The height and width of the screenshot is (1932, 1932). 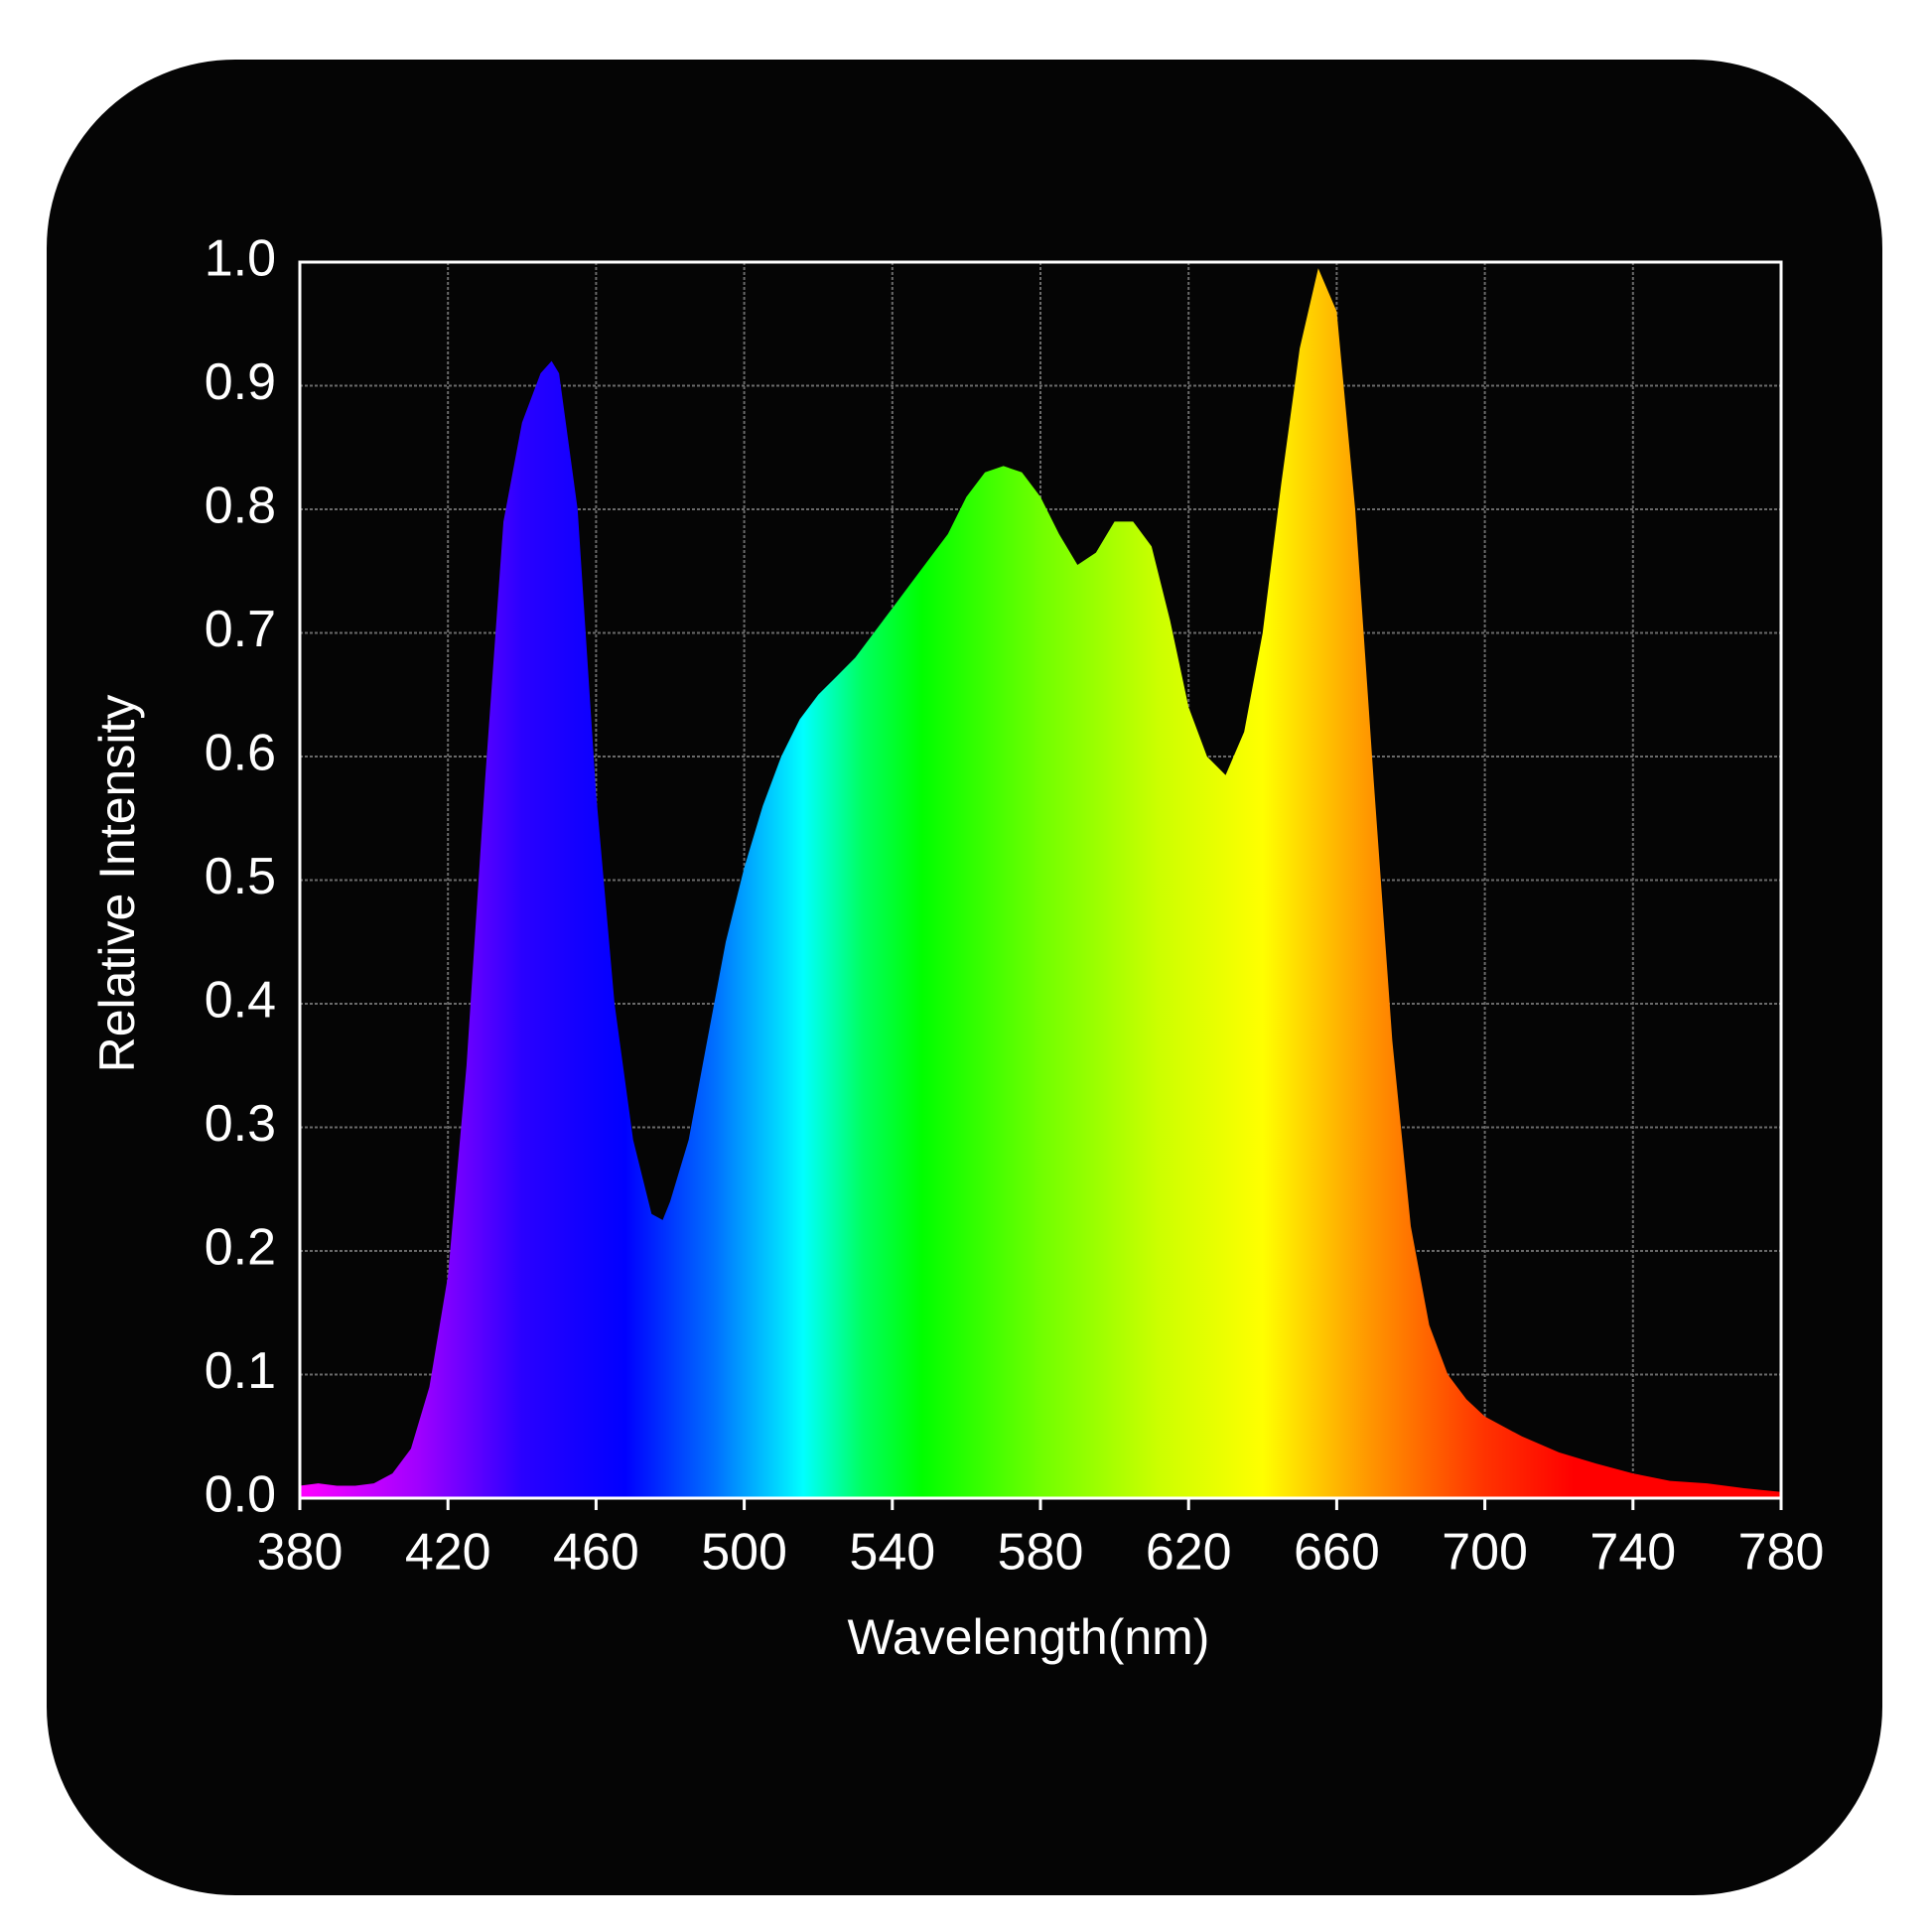 I want to click on x-tick-label: 540, so click(x=892, y=1553).